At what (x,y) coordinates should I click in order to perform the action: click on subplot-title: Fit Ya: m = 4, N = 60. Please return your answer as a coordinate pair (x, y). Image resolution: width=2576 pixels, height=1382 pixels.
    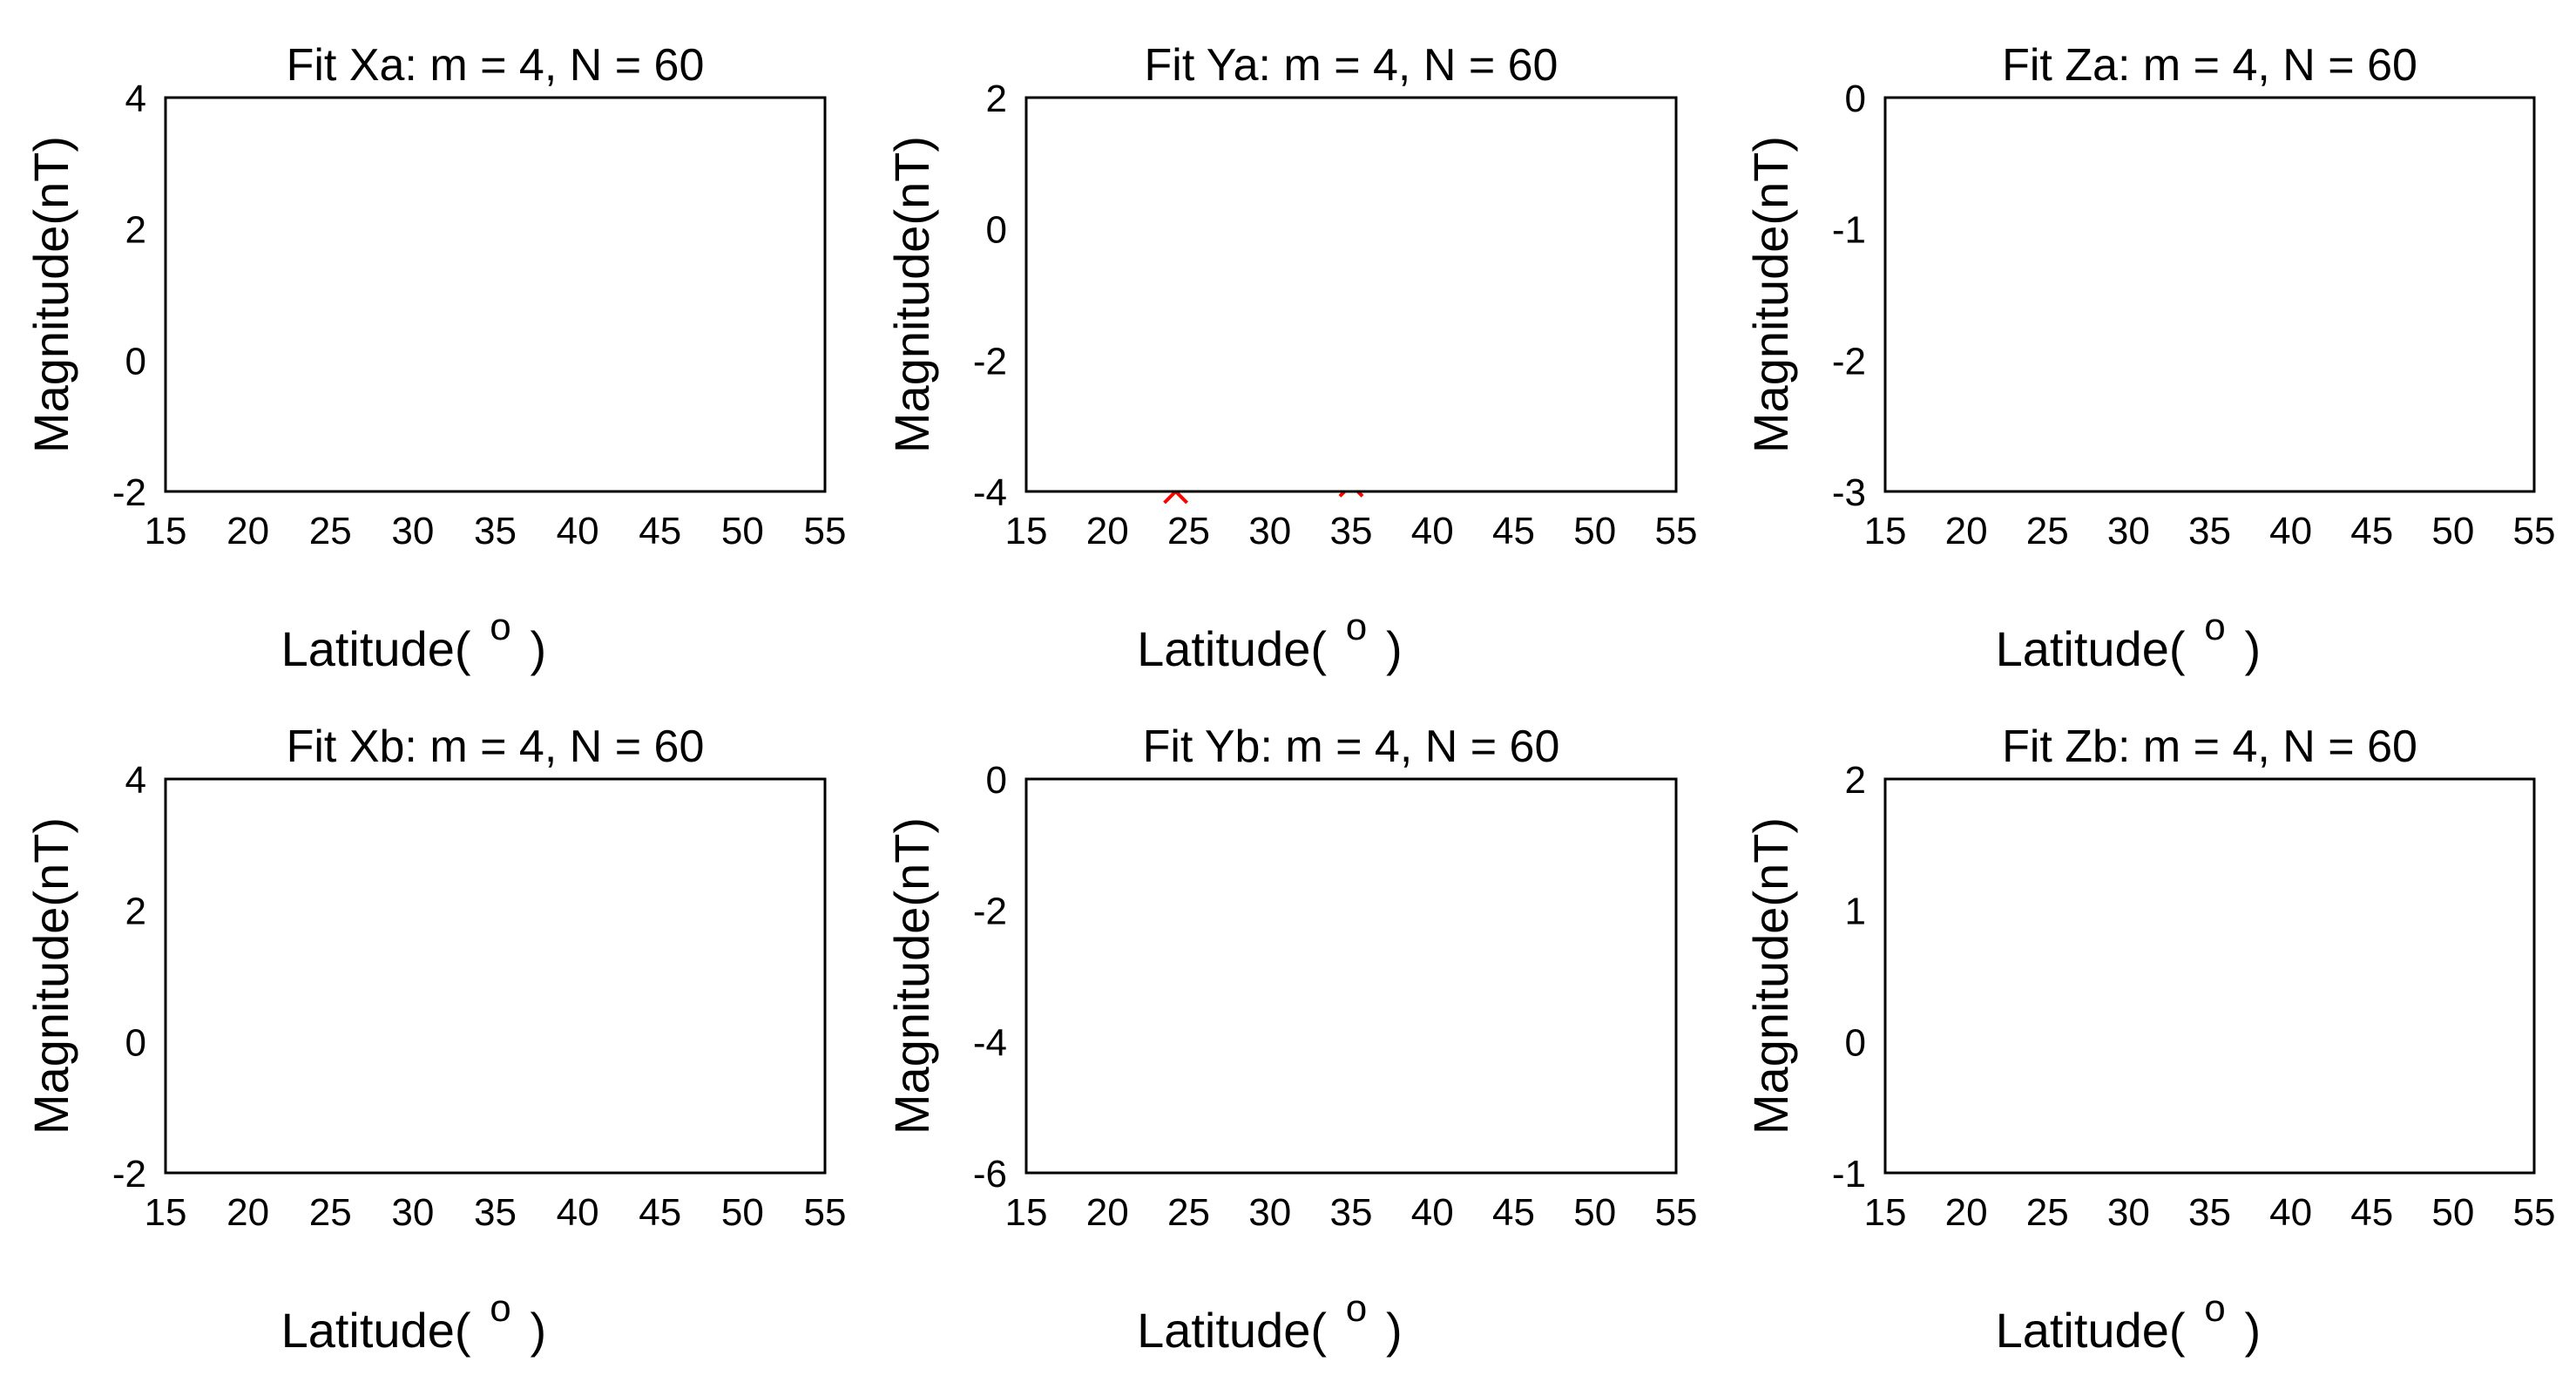
    Looking at the image, I should click on (1351, 66).